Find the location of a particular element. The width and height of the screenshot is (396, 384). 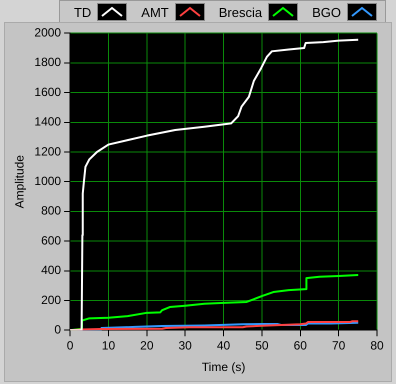

y-tick-label: 1800 is located at coordinates (48, 62).